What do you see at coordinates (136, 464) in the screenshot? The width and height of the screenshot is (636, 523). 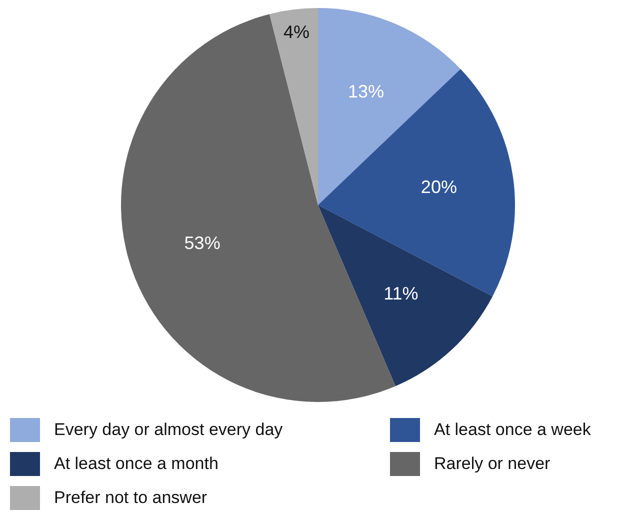 I see `legend-label: At least once a month` at bounding box center [136, 464].